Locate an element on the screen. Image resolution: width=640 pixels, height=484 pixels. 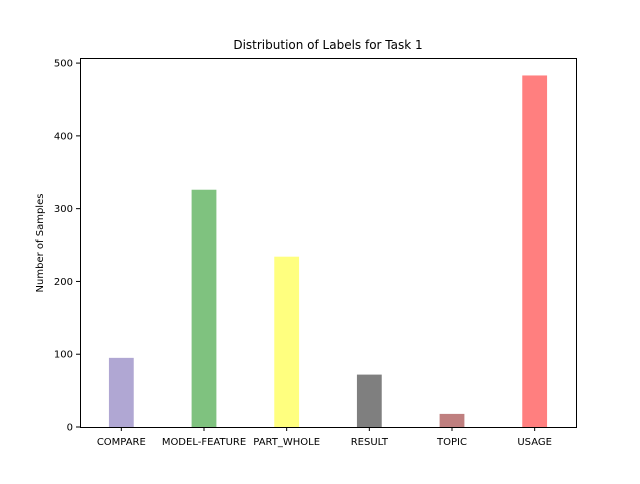
bar-model-feature is located at coordinates (204, 308).